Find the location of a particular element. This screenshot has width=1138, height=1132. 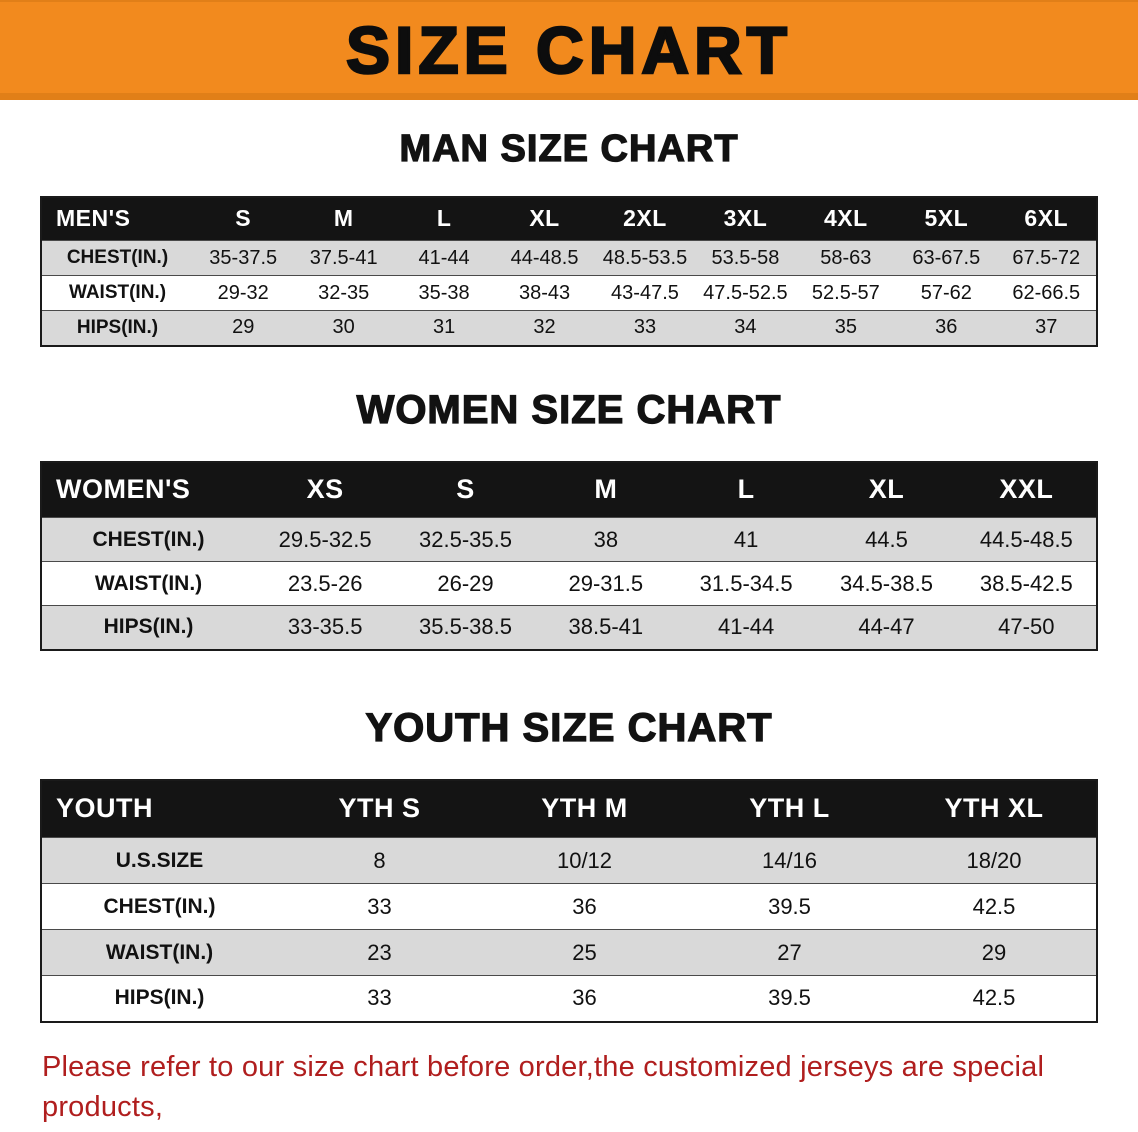

table-cell: 35 is located at coordinates (846, 328).